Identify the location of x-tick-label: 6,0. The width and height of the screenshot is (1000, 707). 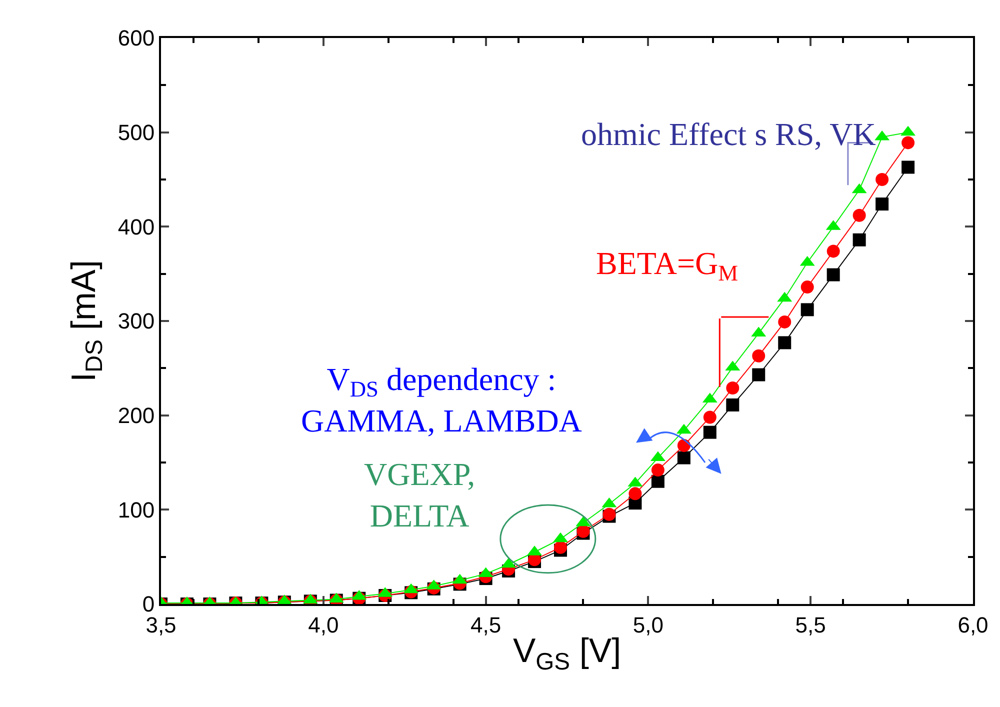
(973, 625).